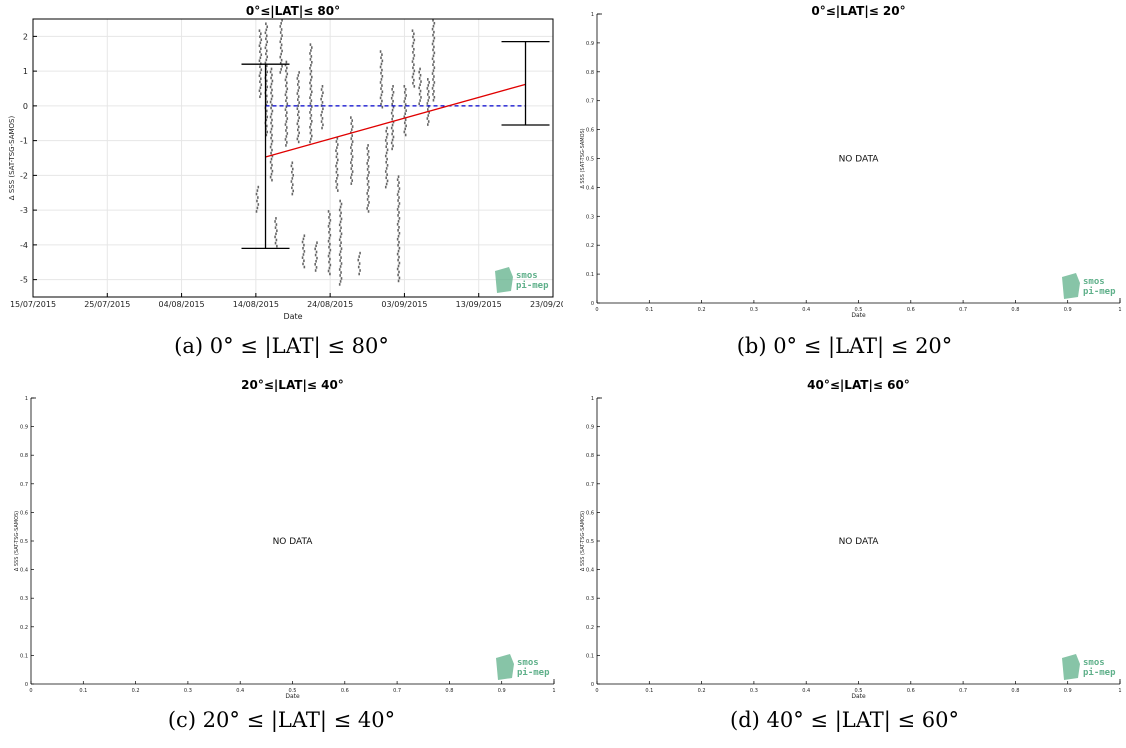 The height and width of the screenshot is (748, 1126). What do you see at coordinates (265, 156) in the screenshot?
I see `error-bar` at bounding box center [265, 156].